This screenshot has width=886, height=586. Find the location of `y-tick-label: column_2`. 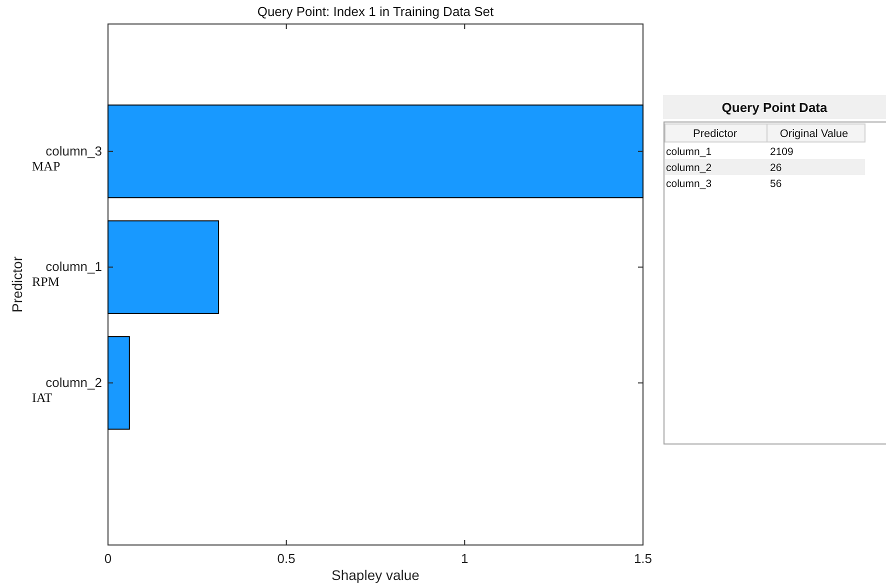

y-tick-label: column_2 is located at coordinates (74, 382).